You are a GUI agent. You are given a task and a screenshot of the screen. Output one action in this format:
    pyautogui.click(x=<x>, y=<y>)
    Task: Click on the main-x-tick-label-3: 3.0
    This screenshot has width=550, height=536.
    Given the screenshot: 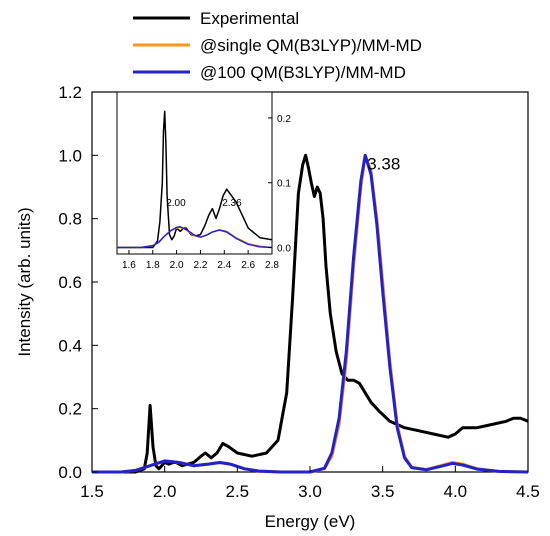 What is the action you would take?
    pyautogui.click(x=310, y=491)
    